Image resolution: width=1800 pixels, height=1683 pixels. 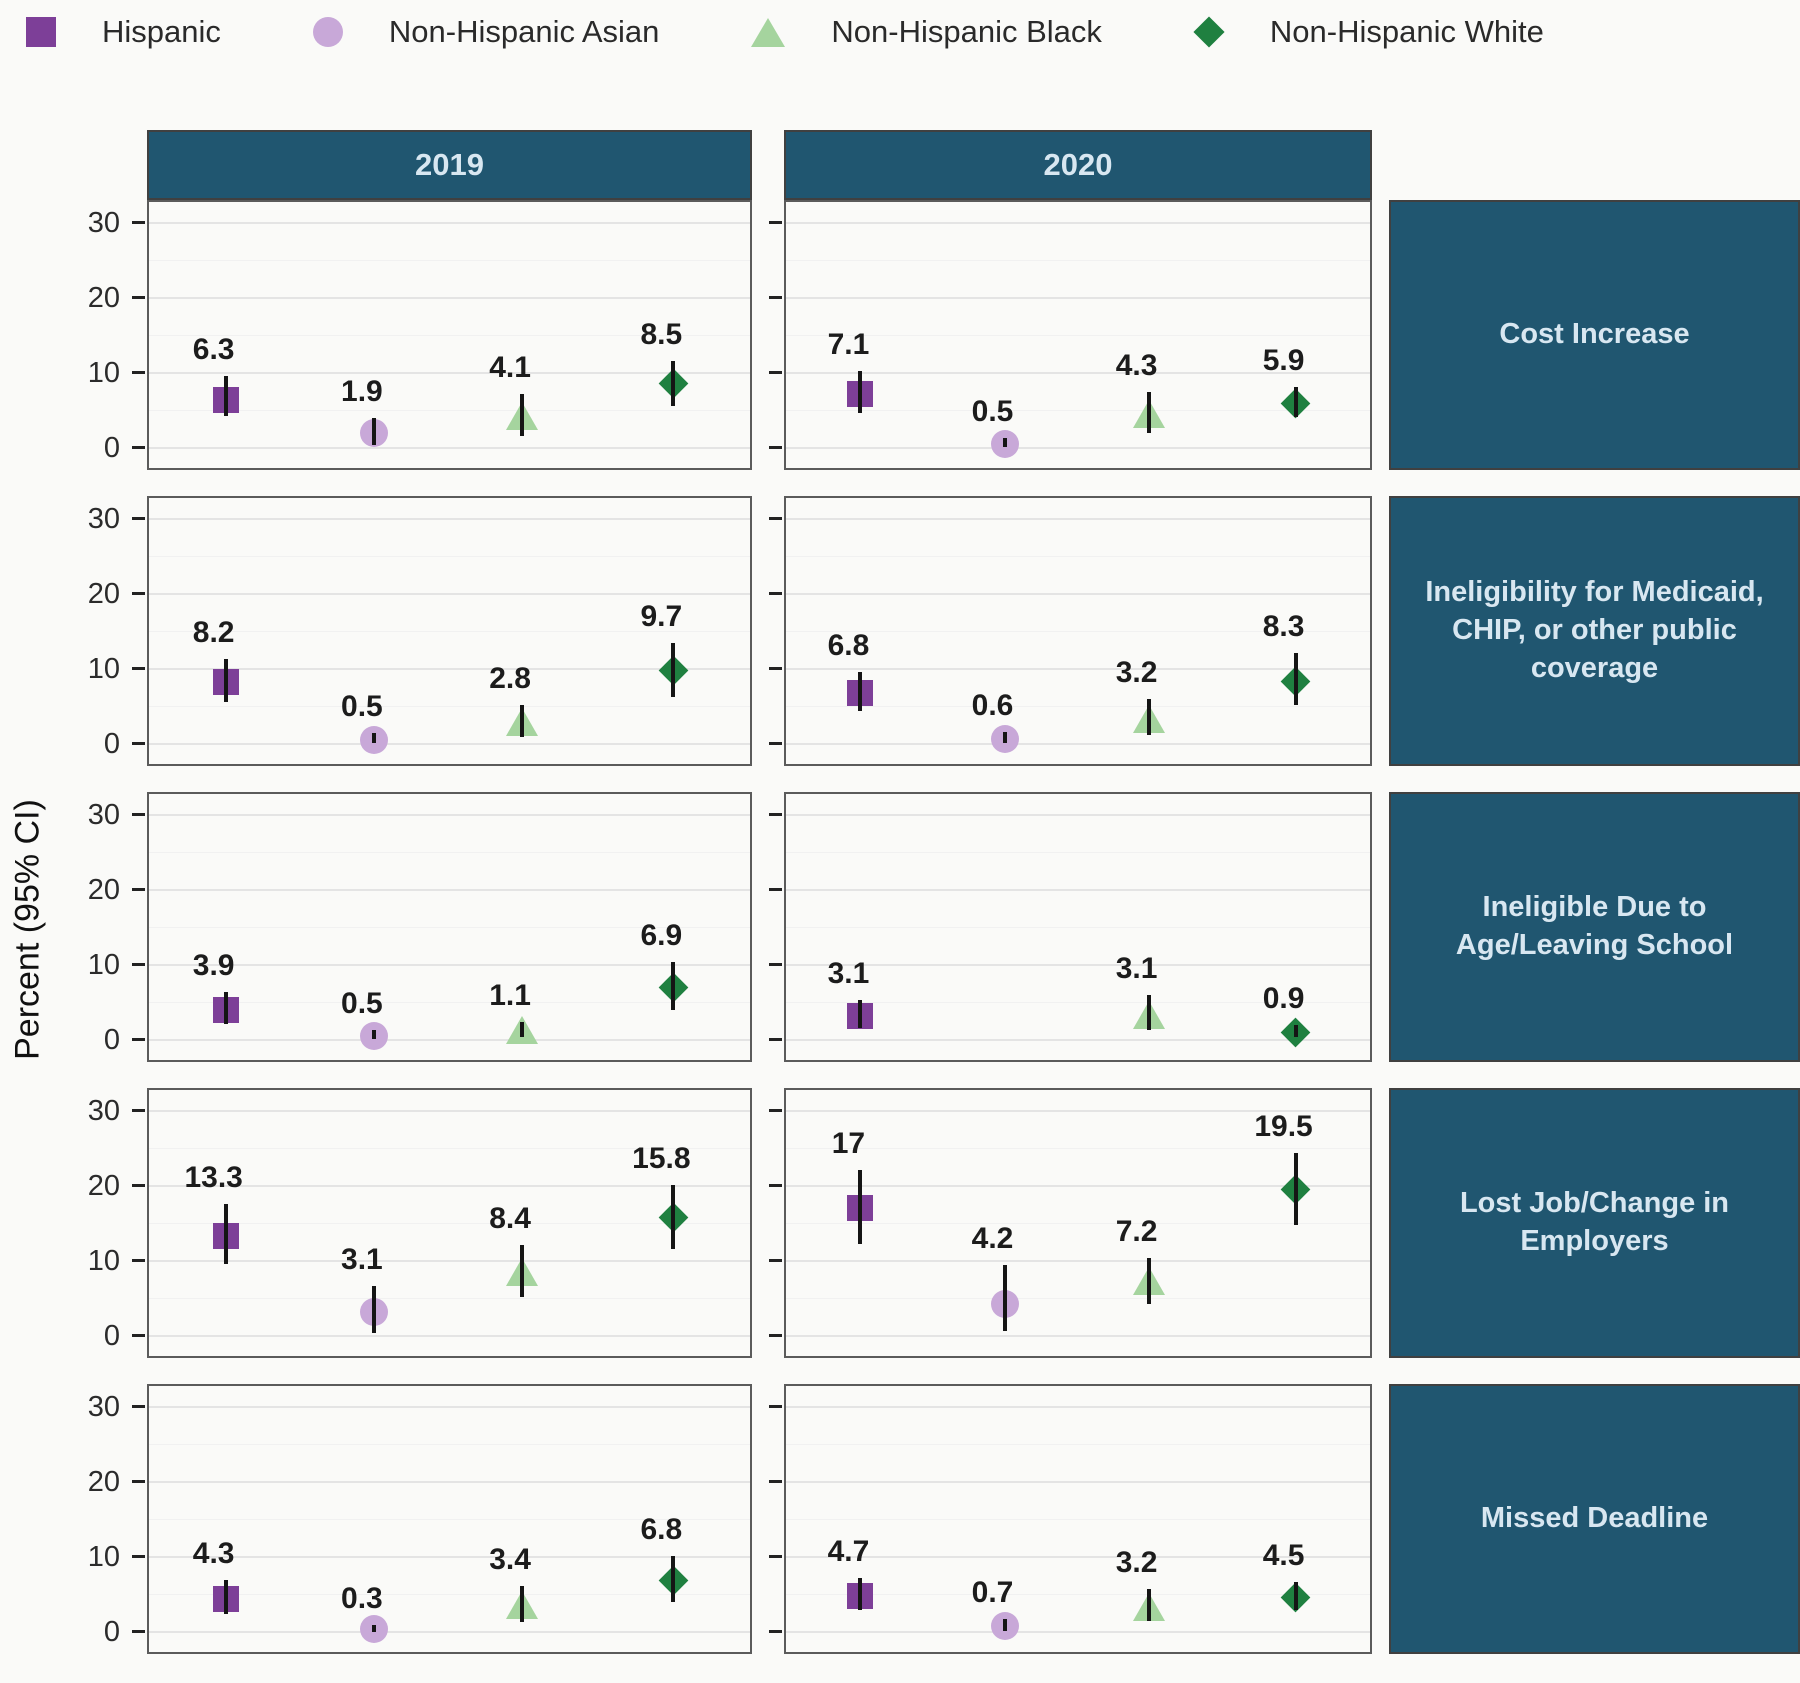 What do you see at coordinates (992, 1238) in the screenshot?
I see `value-label-non-hispanic-asian: 4.2` at bounding box center [992, 1238].